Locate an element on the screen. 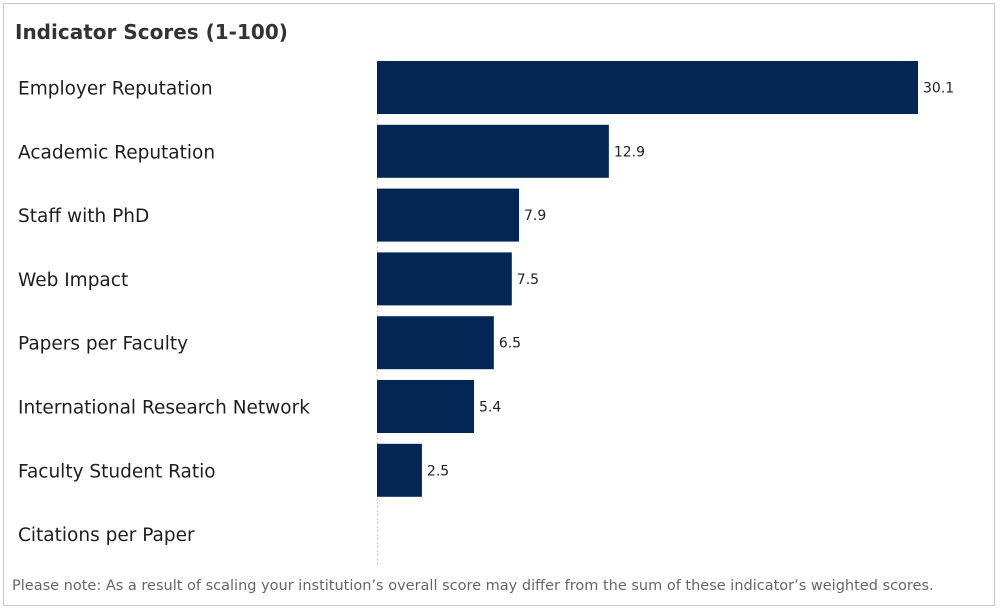 This screenshot has width=1000, height=611. category-label: Staff with PhD is located at coordinates (83, 216).